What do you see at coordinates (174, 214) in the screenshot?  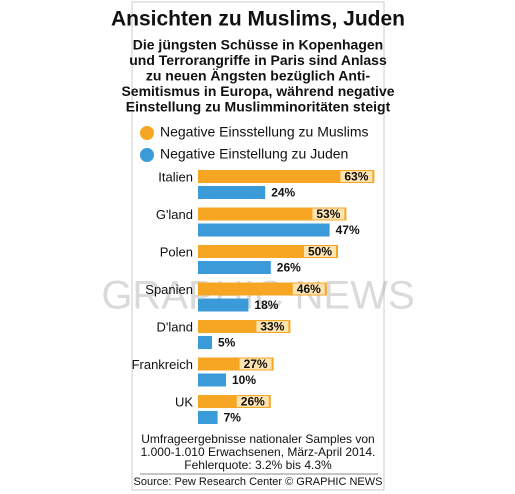 I see `category-label: G'land` at bounding box center [174, 214].